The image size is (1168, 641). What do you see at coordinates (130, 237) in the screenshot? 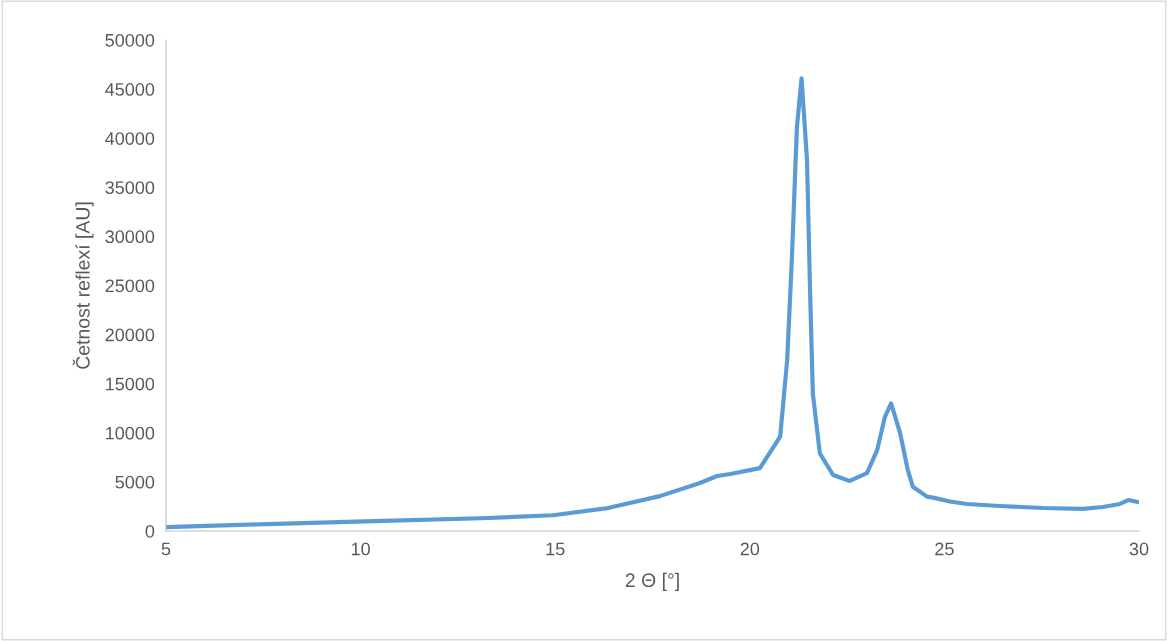
I see `y-tick-label: 30000` at bounding box center [130, 237].